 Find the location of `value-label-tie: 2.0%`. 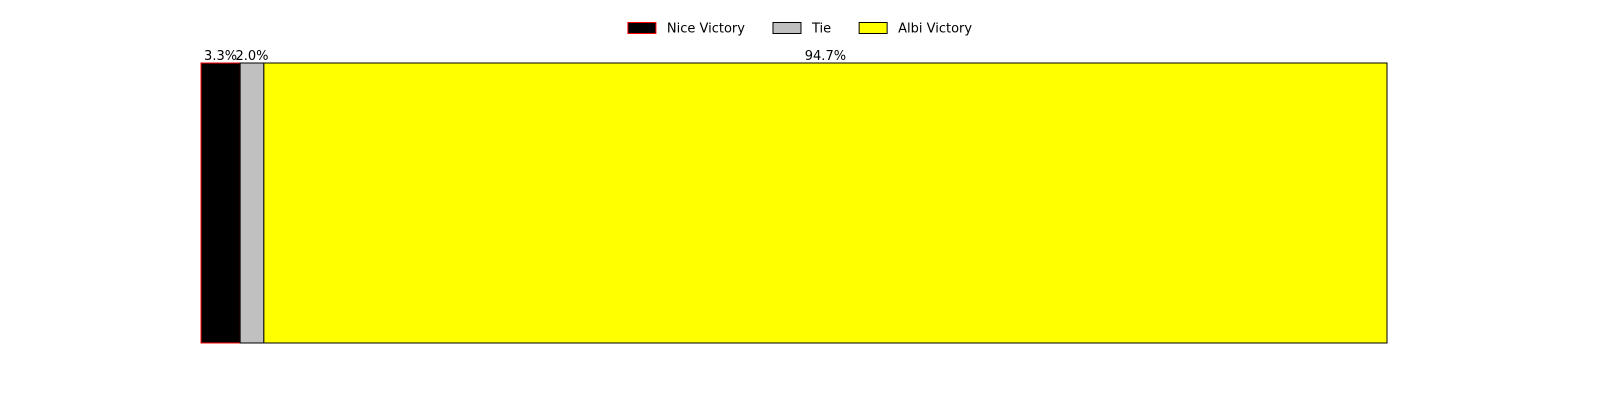

value-label-tie: 2.0% is located at coordinates (251, 56).